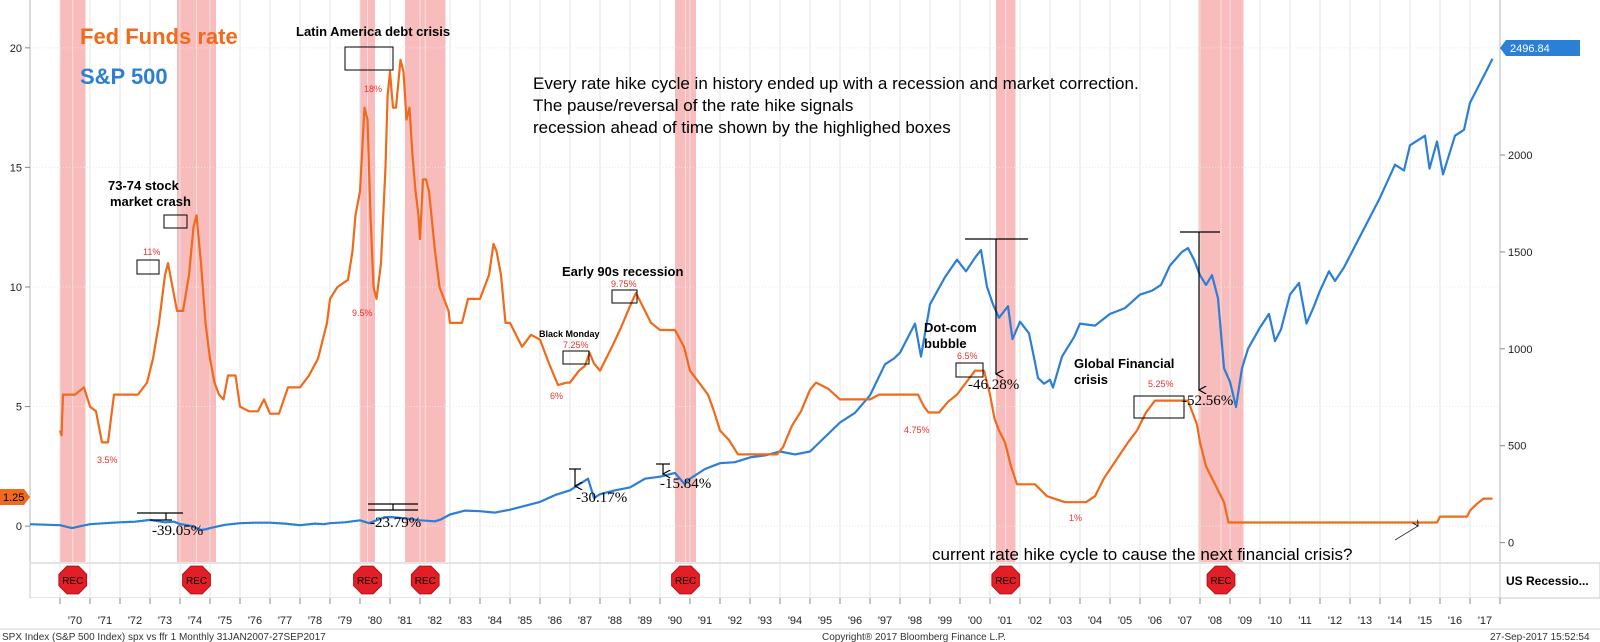  What do you see at coordinates (375, 621) in the screenshot?
I see `x-tick-label-10: '80` at bounding box center [375, 621].